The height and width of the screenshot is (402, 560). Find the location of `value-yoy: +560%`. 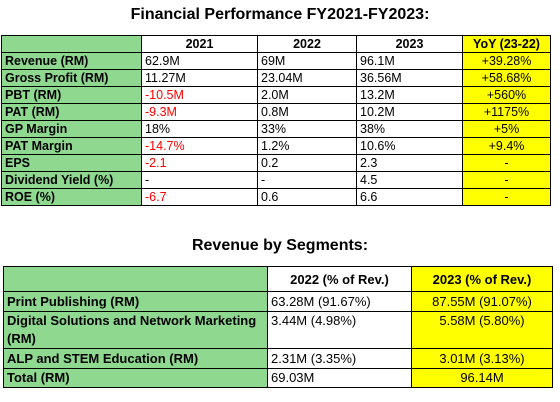

value-yoy: +560% is located at coordinates (506, 95).